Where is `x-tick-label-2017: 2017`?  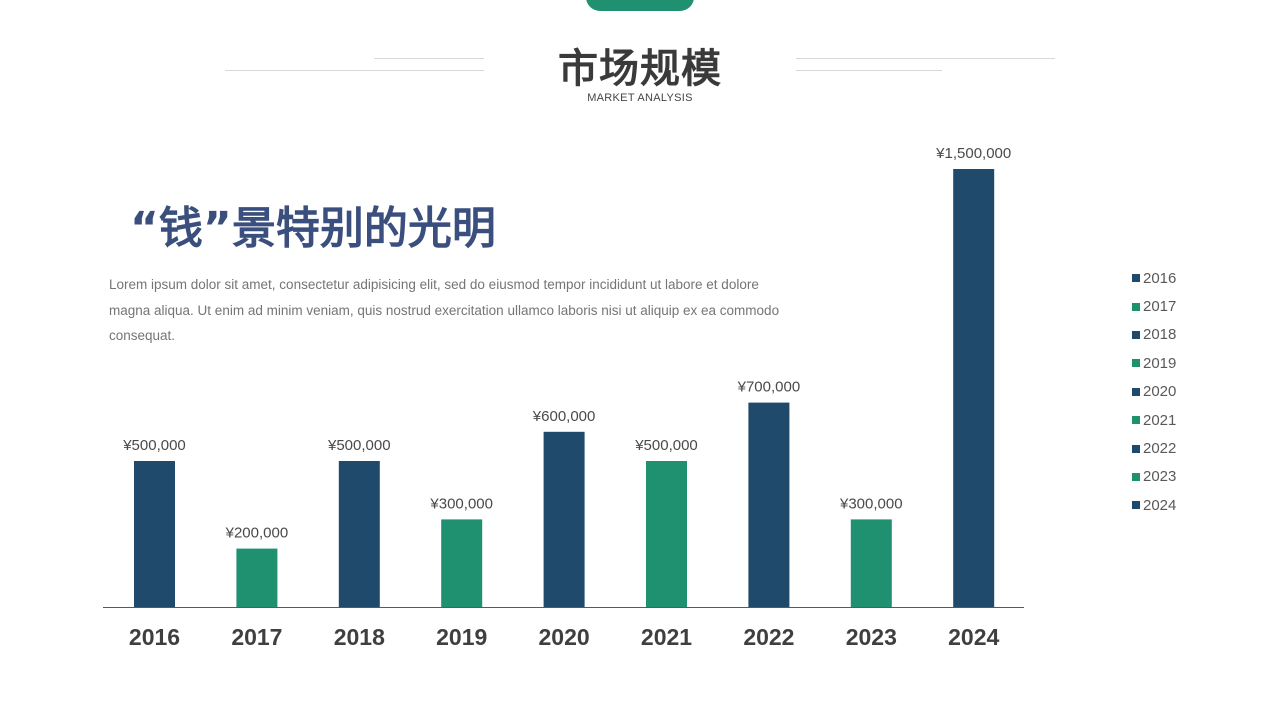
x-tick-label-2017: 2017 is located at coordinates (256, 637).